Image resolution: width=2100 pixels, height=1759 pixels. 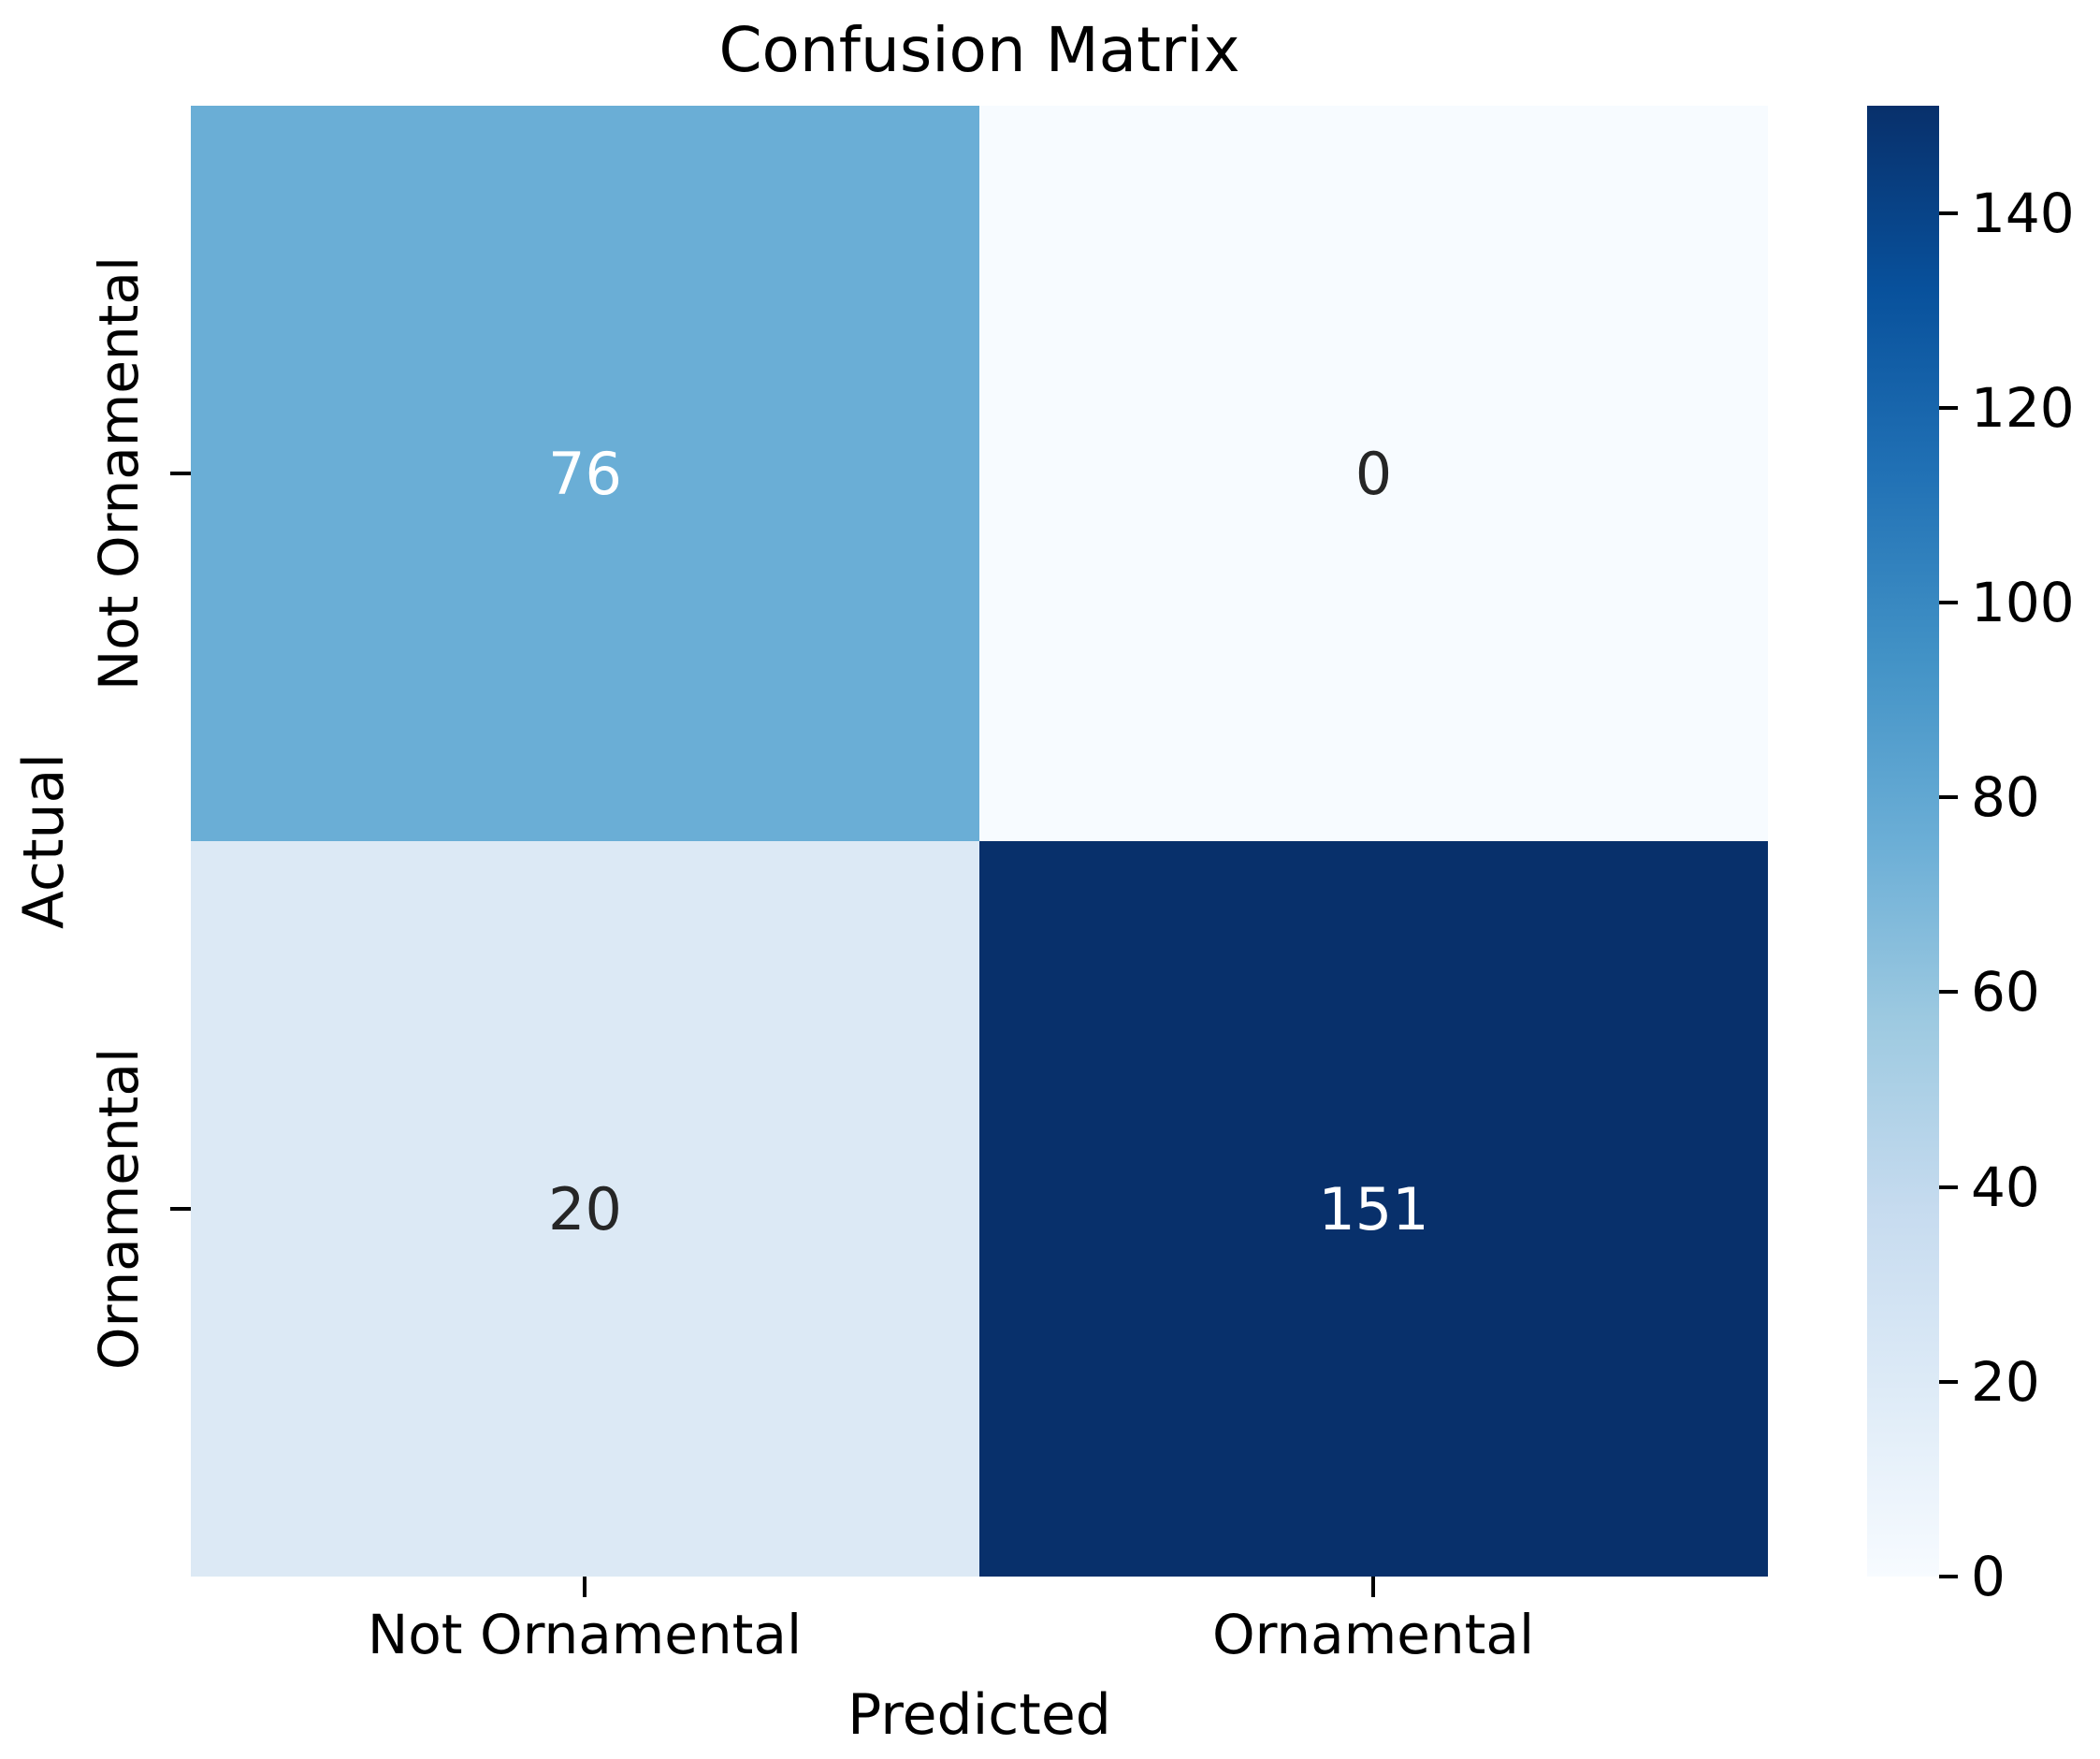 What do you see at coordinates (119, 473) in the screenshot?
I see `y-tick-label-notornamental: Not Ornamental` at bounding box center [119, 473].